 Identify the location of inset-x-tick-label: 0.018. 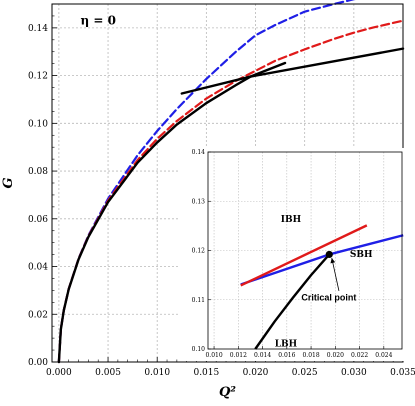
(310, 355).